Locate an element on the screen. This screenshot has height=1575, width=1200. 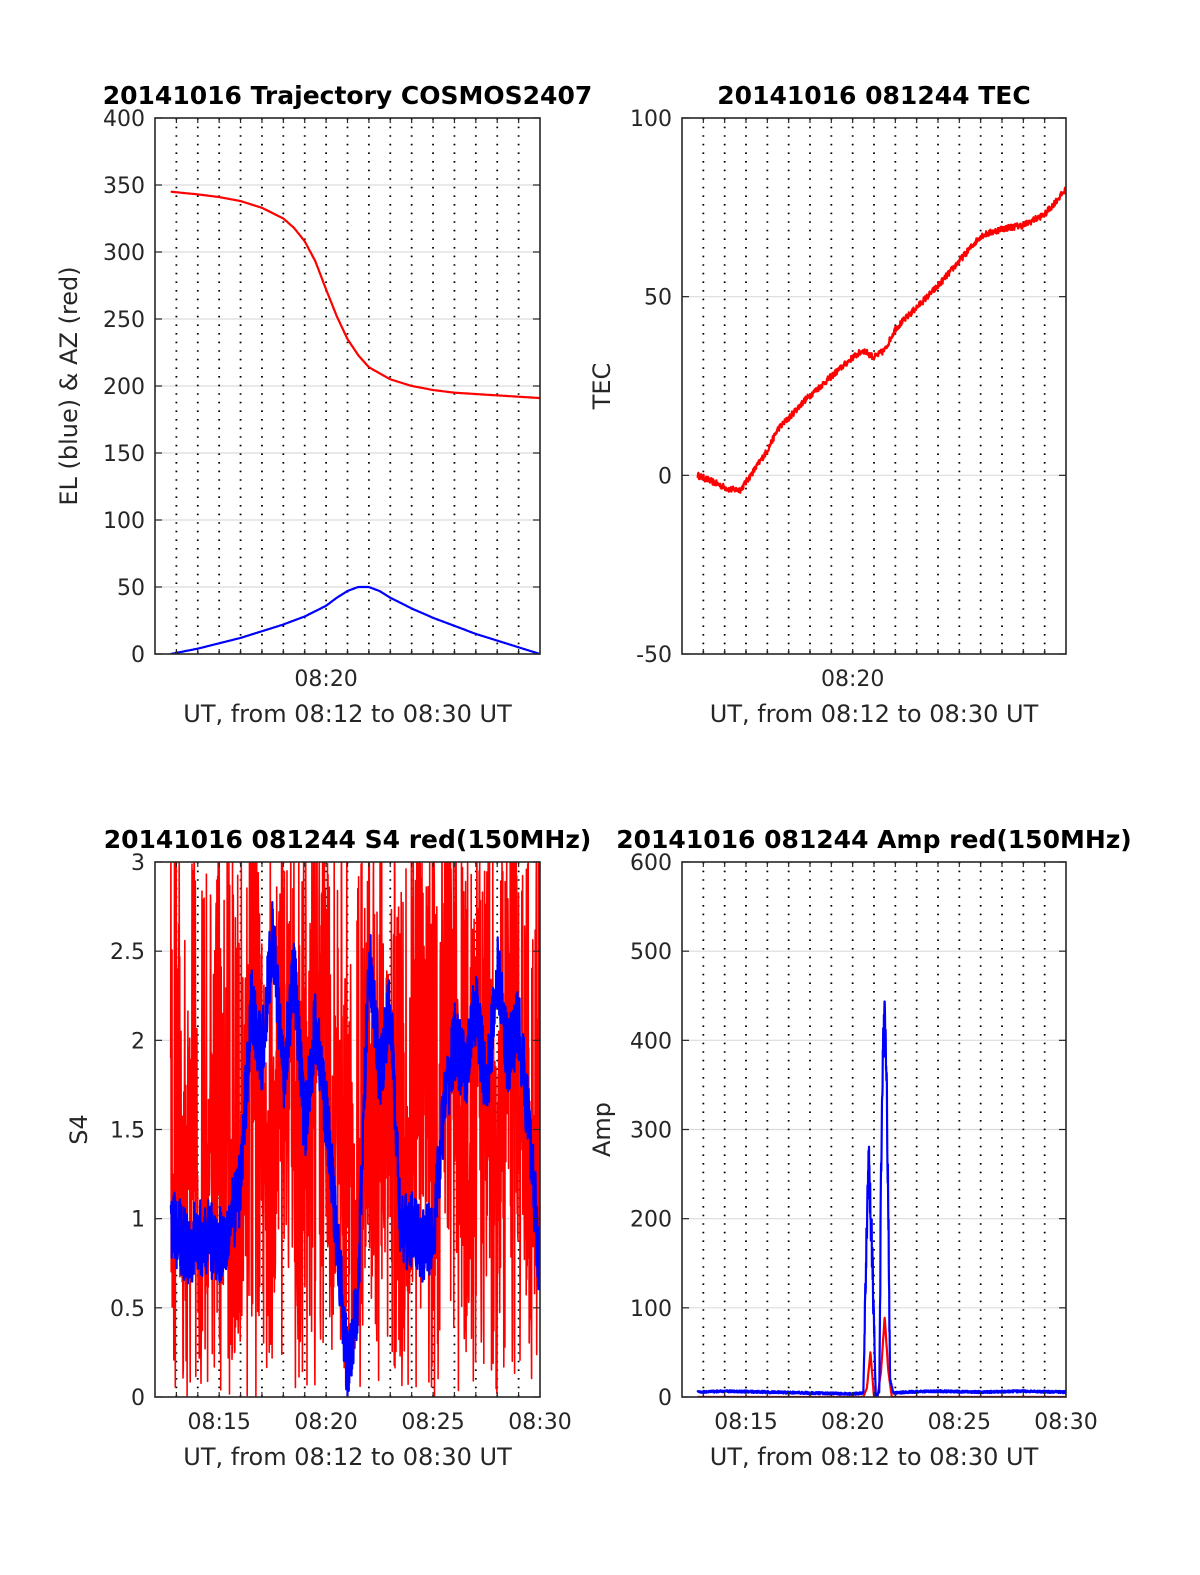
trajectory-ylabel: EL (blue) & AZ (red) is located at coordinates (69, 385).